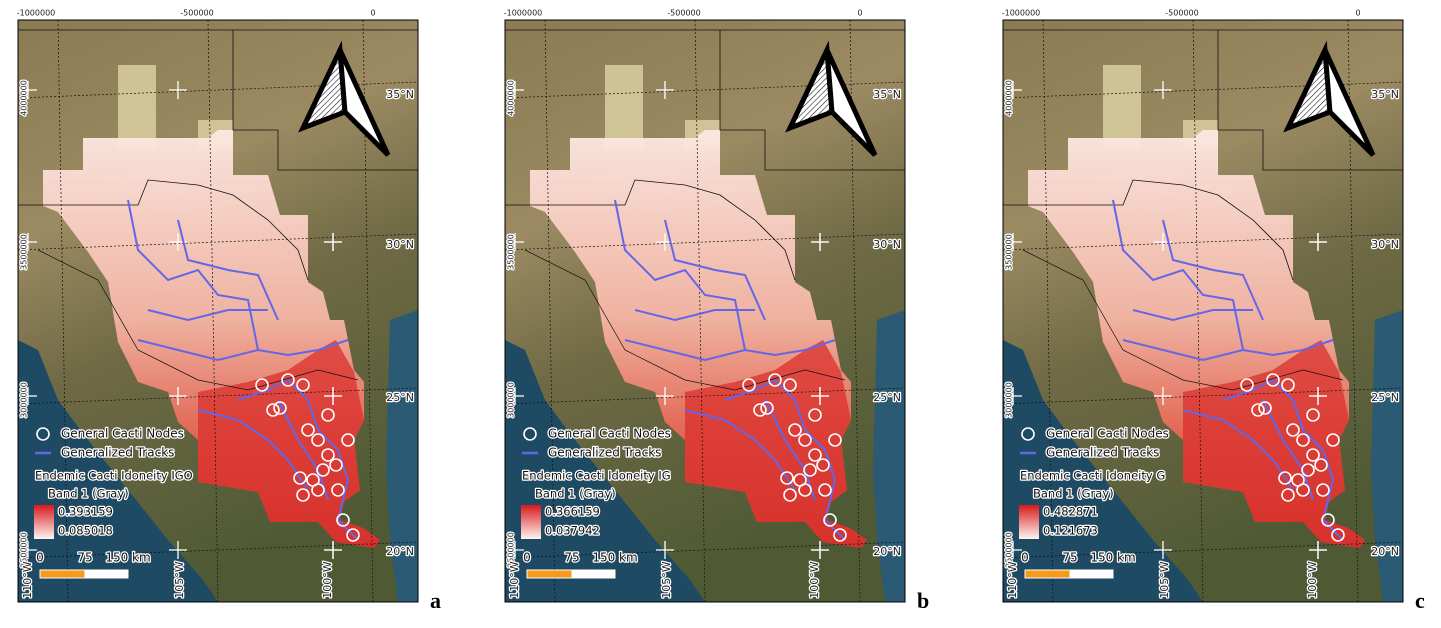 The width and height of the screenshot is (1441, 628). Describe the element at coordinates (24, 252) in the screenshot. I see `left-axis-label: 3500000` at that location.